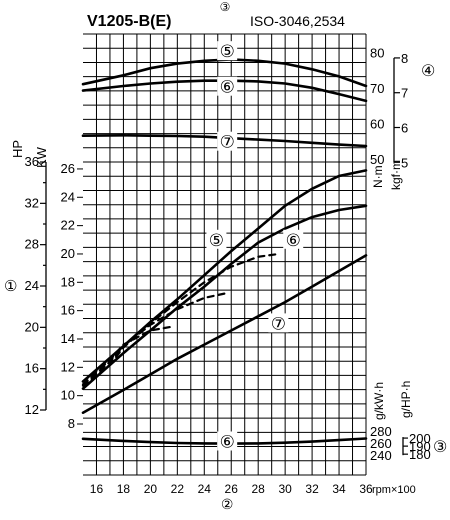 The width and height of the screenshot is (450, 520). What do you see at coordinates (377, 52) in the screenshot?
I see `torque-nm-tick-label: 80` at bounding box center [377, 52].